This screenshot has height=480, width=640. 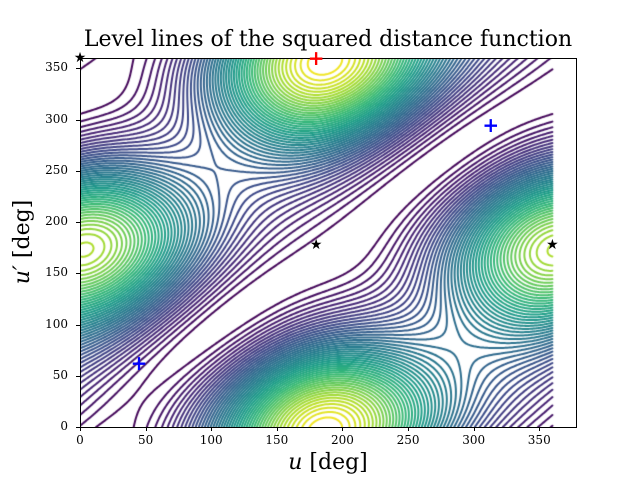 I want to click on y-tick-label: 50, so click(x=60, y=374).